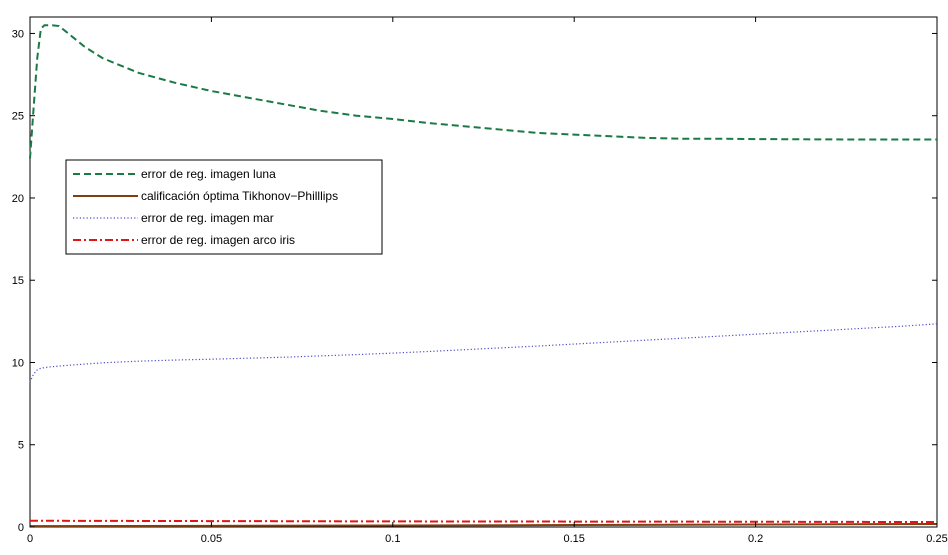 This screenshot has height=555, width=948. I want to click on y-tick-label: 15, so click(18, 281).